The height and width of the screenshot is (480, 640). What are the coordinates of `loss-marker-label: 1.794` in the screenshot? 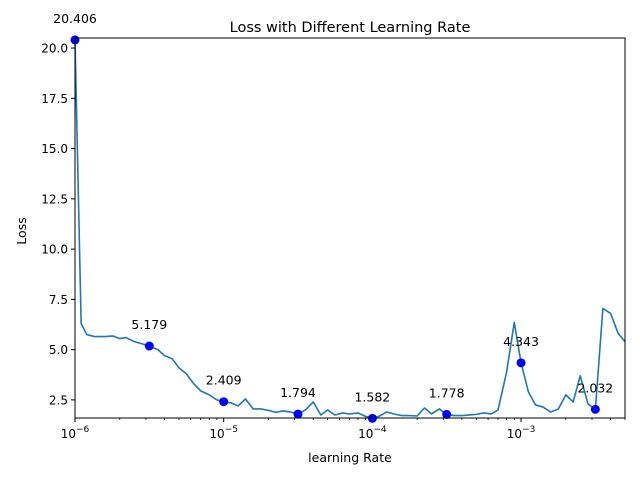 It's located at (298, 392).